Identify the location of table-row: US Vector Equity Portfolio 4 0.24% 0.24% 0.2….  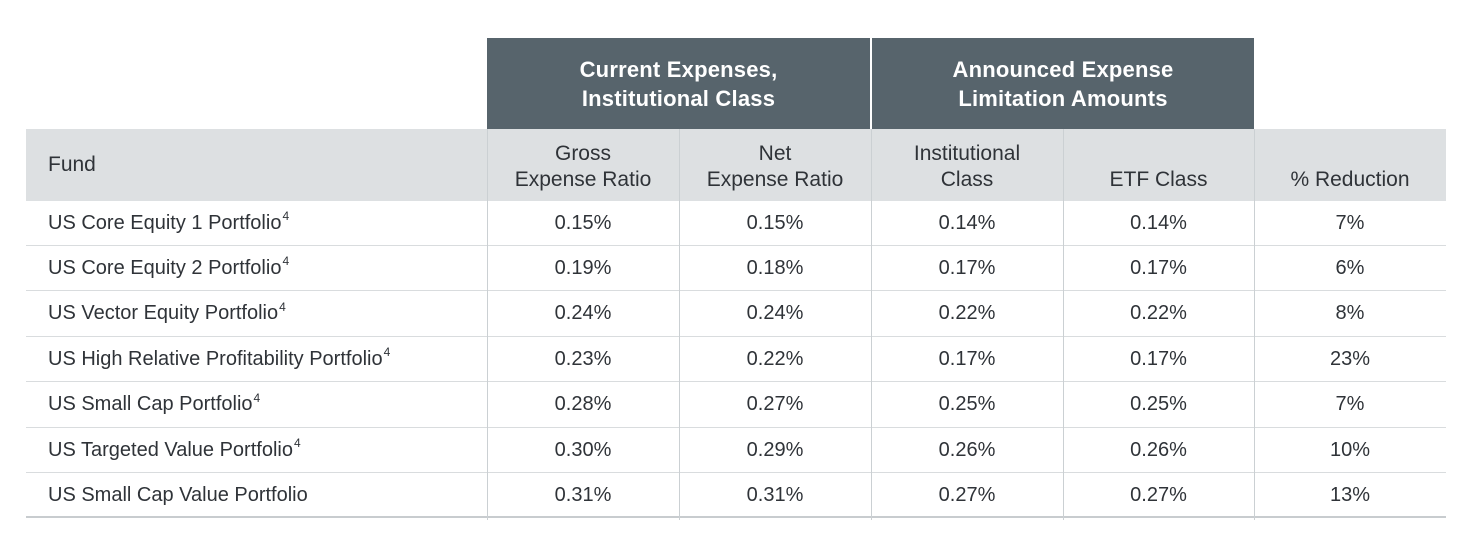
(736, 314).